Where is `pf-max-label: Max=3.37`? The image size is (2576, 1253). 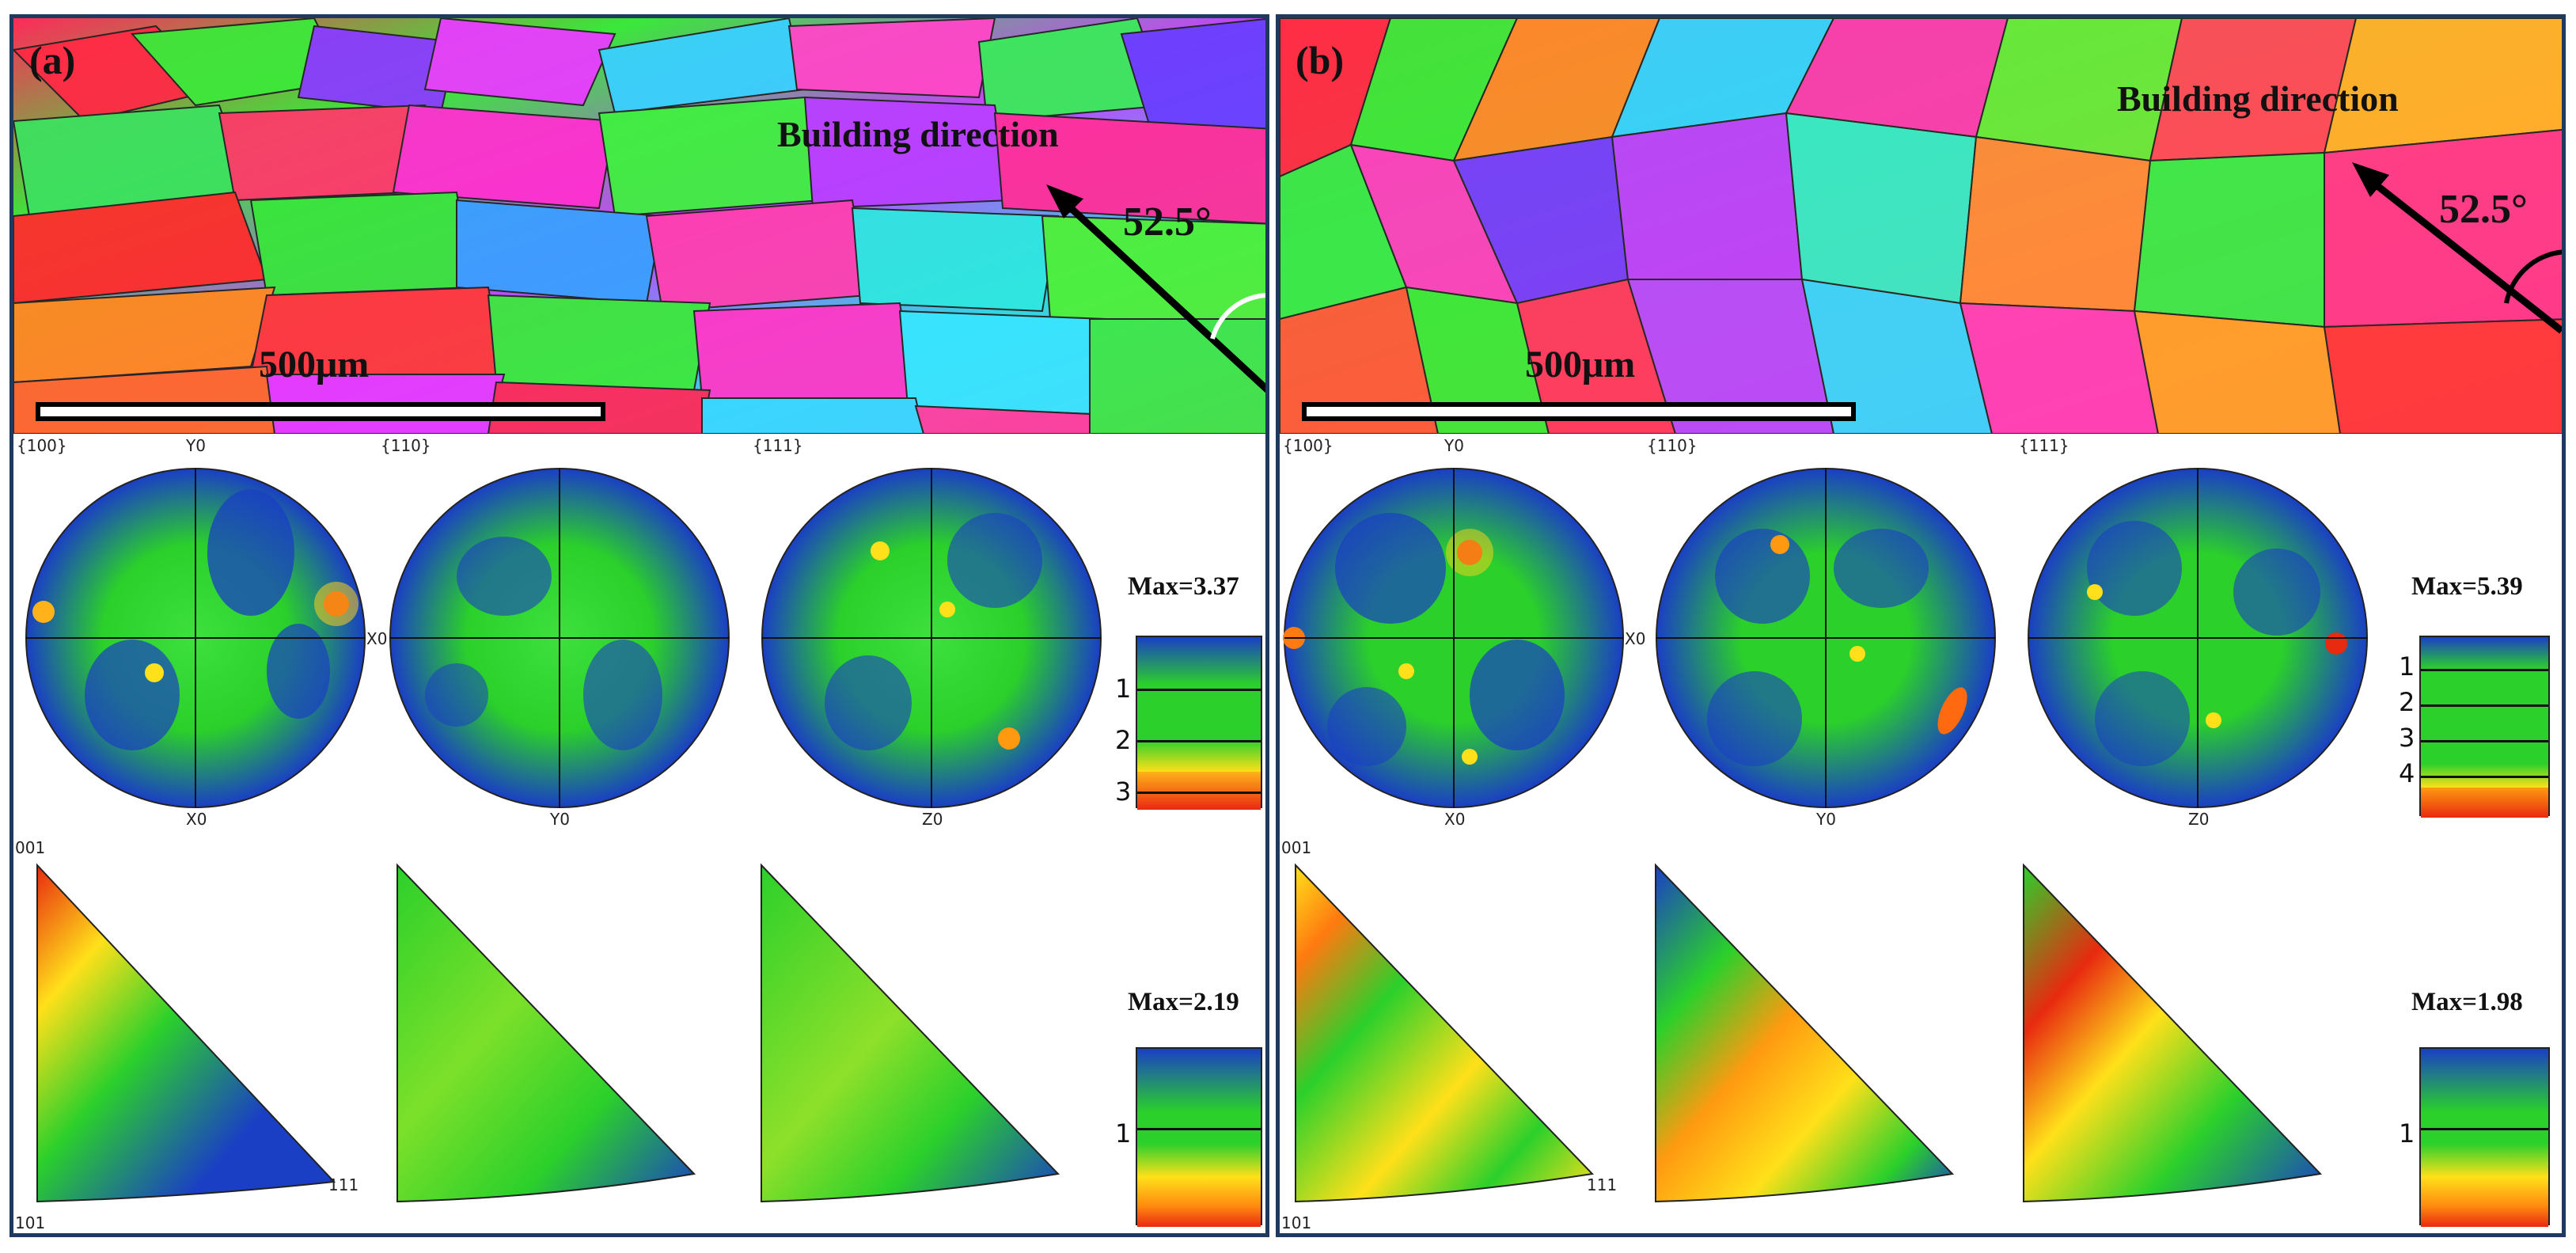
pf-max-label: Max=3.37 is located at coordinates (1183, 586).